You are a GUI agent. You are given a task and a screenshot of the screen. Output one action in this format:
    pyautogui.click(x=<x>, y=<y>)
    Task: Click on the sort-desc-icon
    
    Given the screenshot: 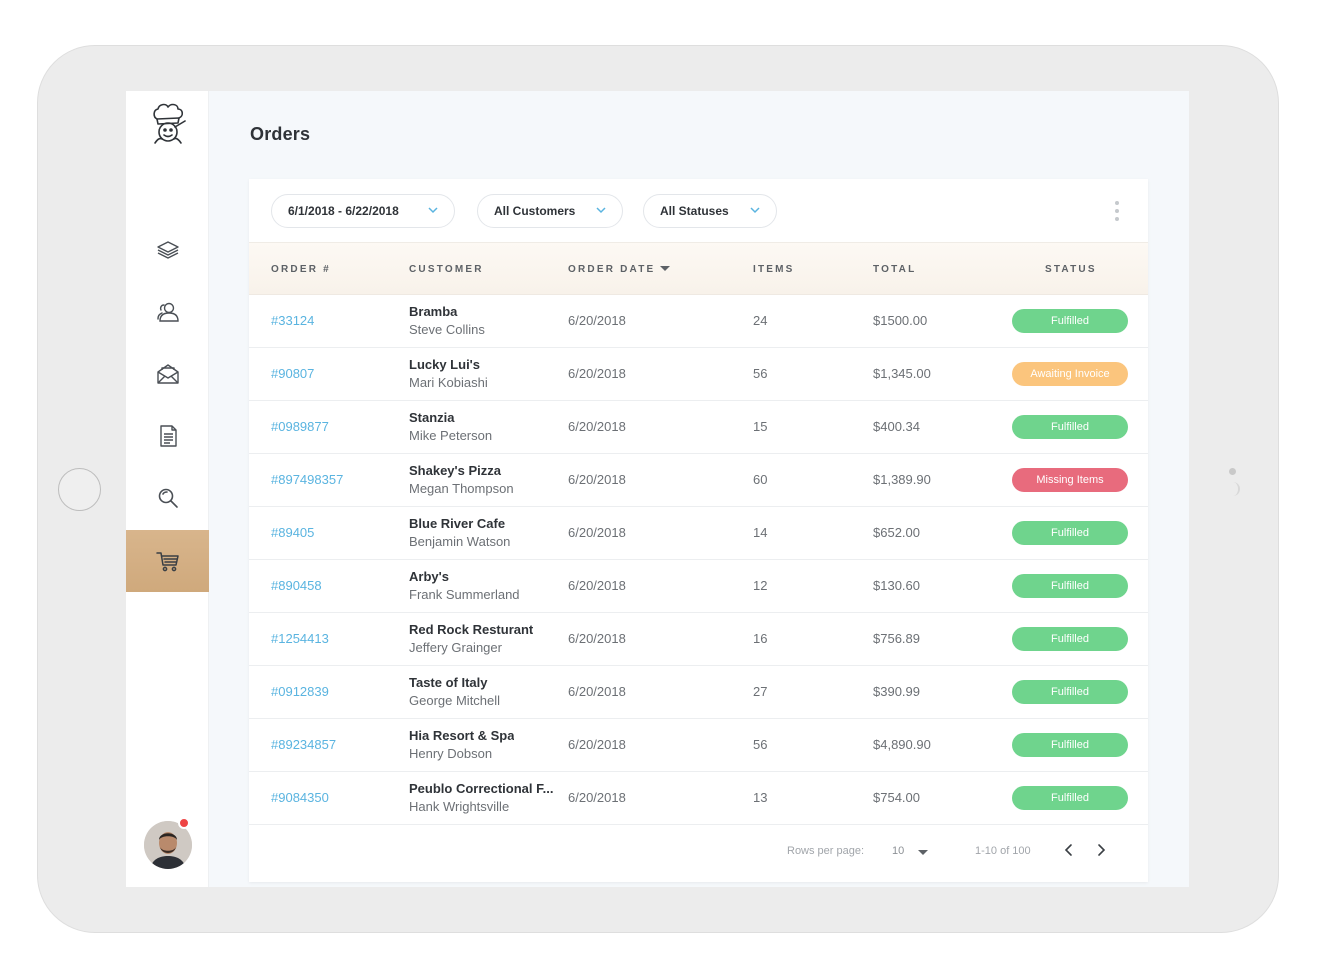 What is the action you would take?
    pyautogui.click(x=665, y=268)
    